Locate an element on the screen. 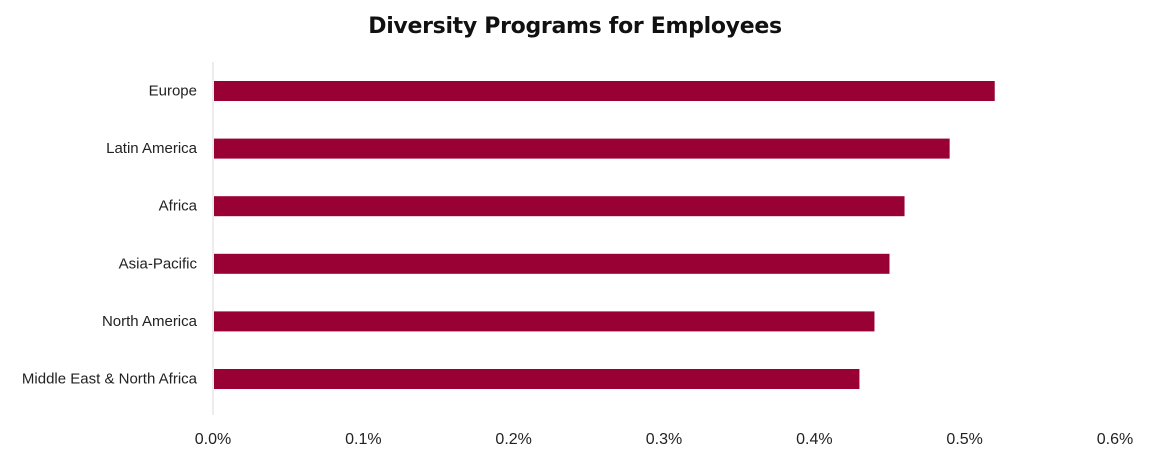 The image size is (1150, 461). category-label: Latin America is located at coordinates (152, 148).